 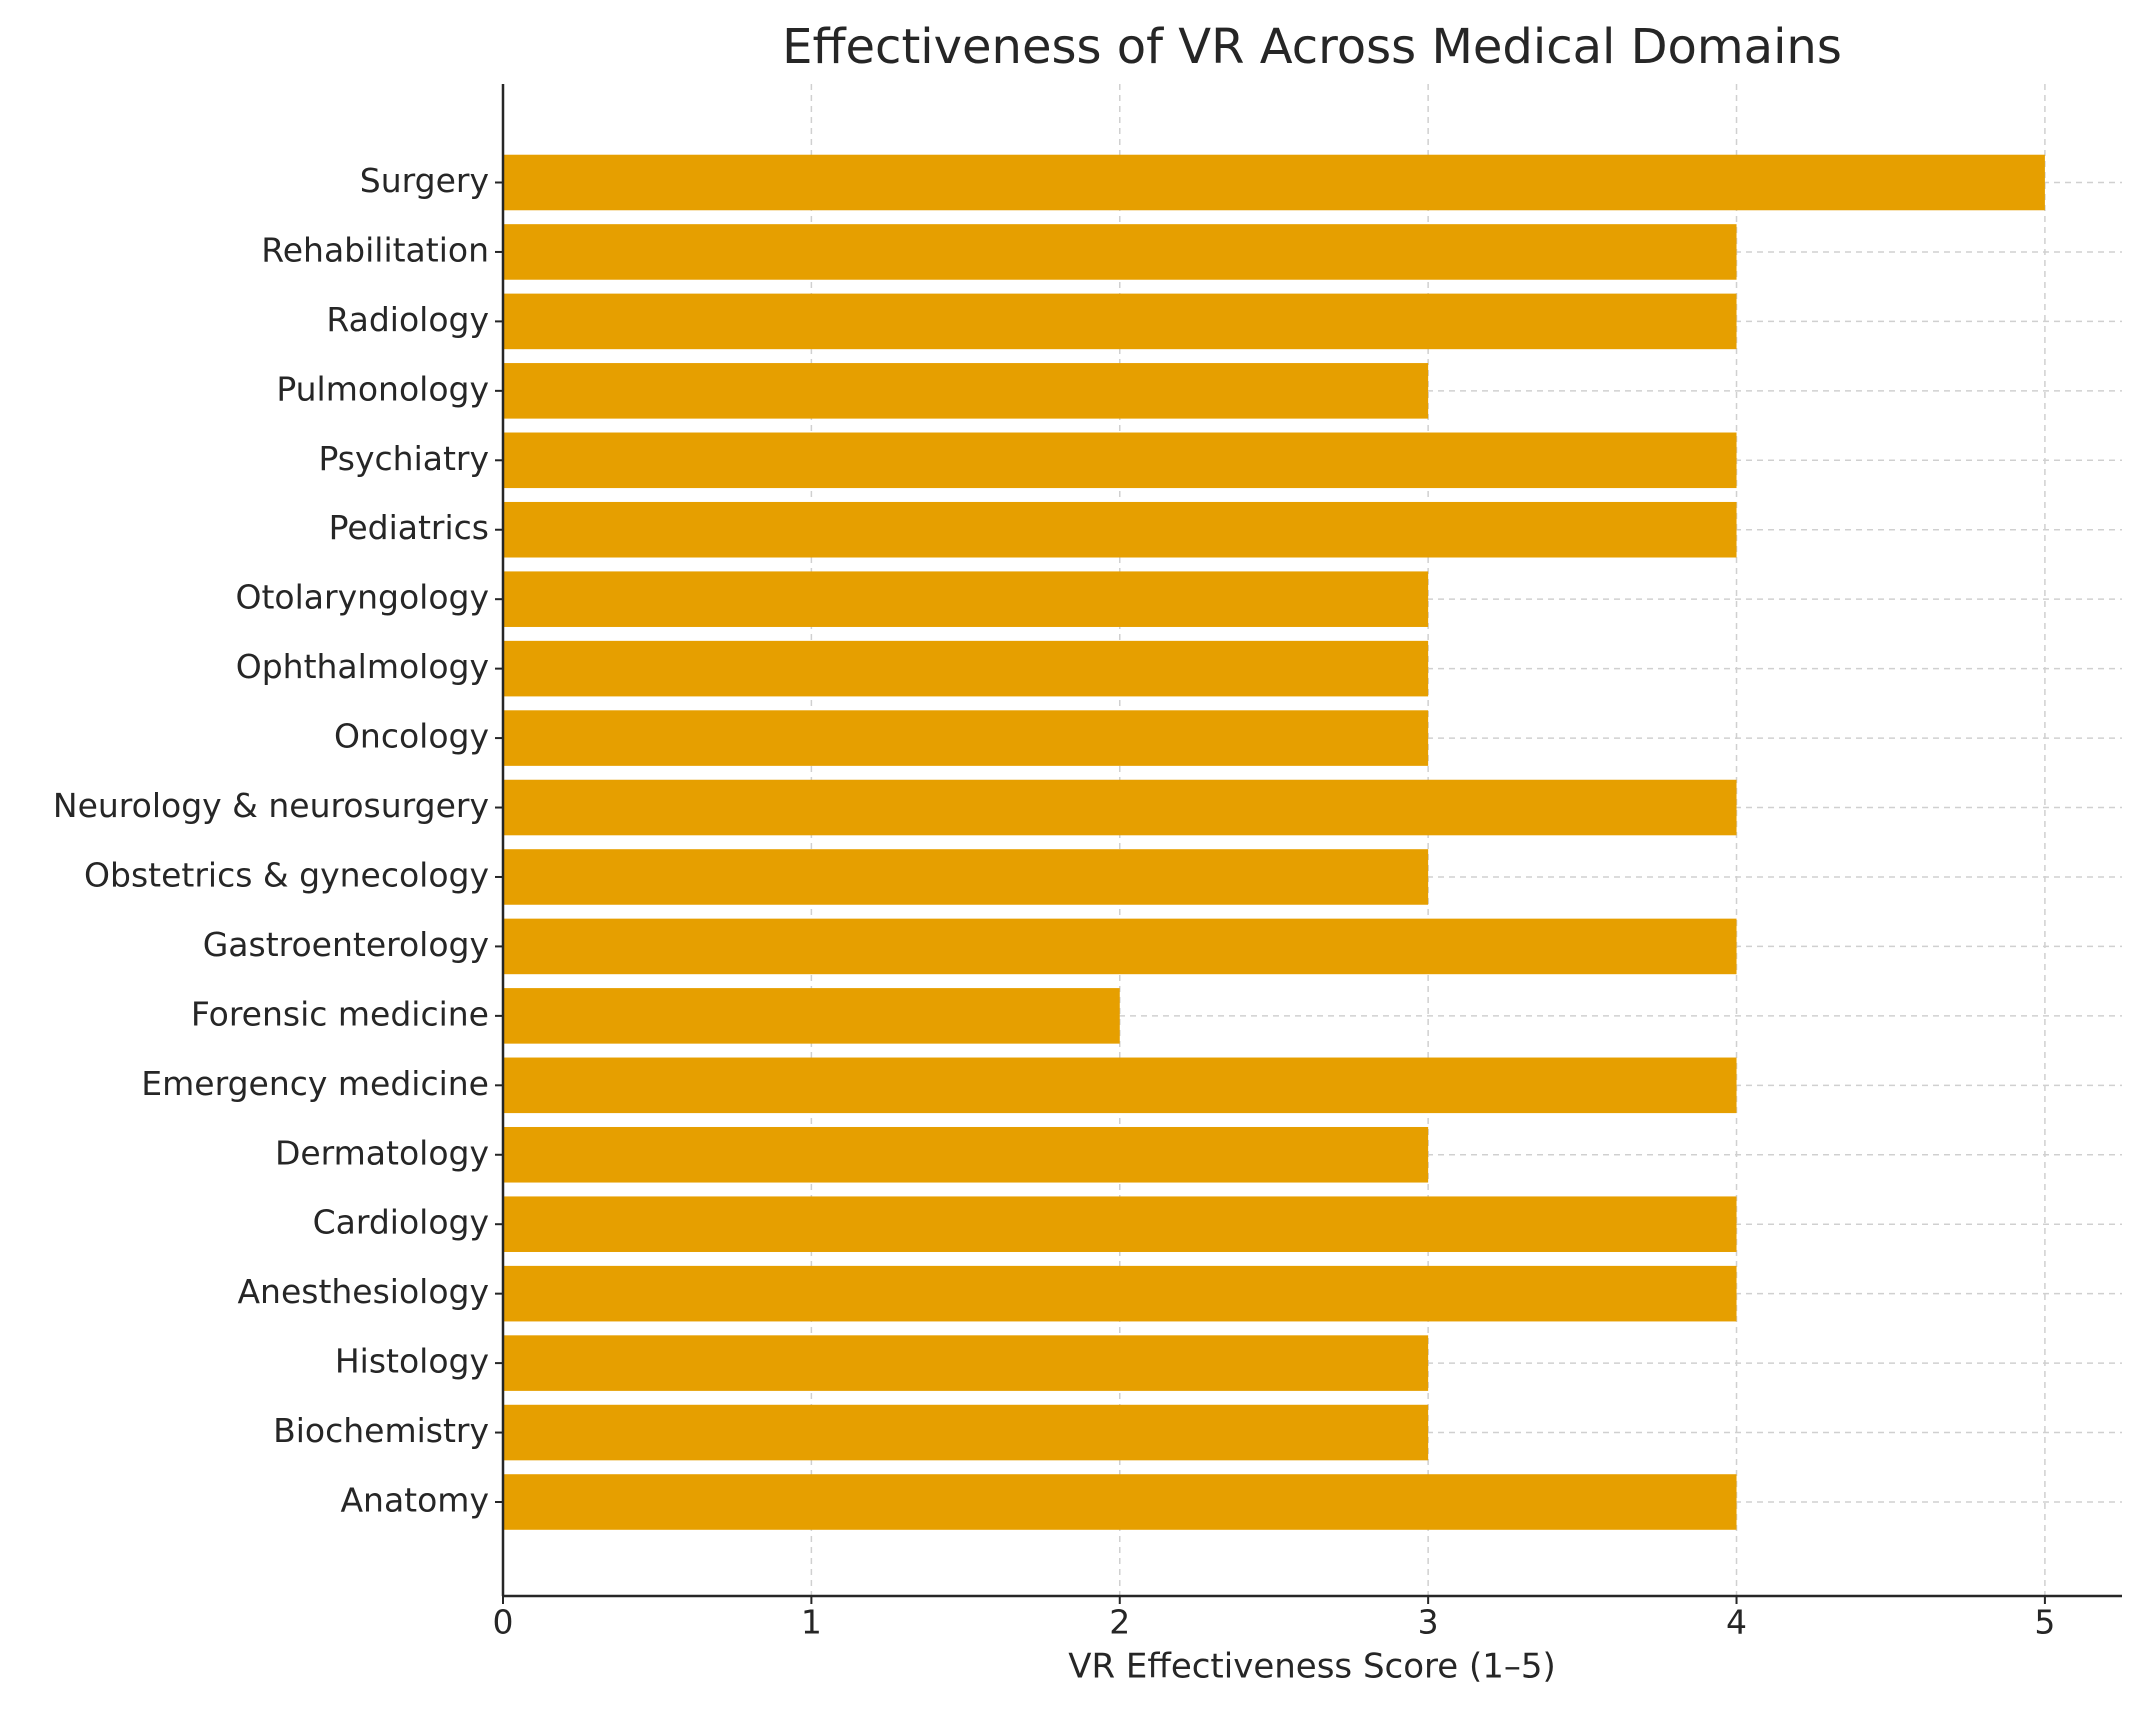 I want to click on y-tick-label: Anatomy, so click(x=414, y=1500).